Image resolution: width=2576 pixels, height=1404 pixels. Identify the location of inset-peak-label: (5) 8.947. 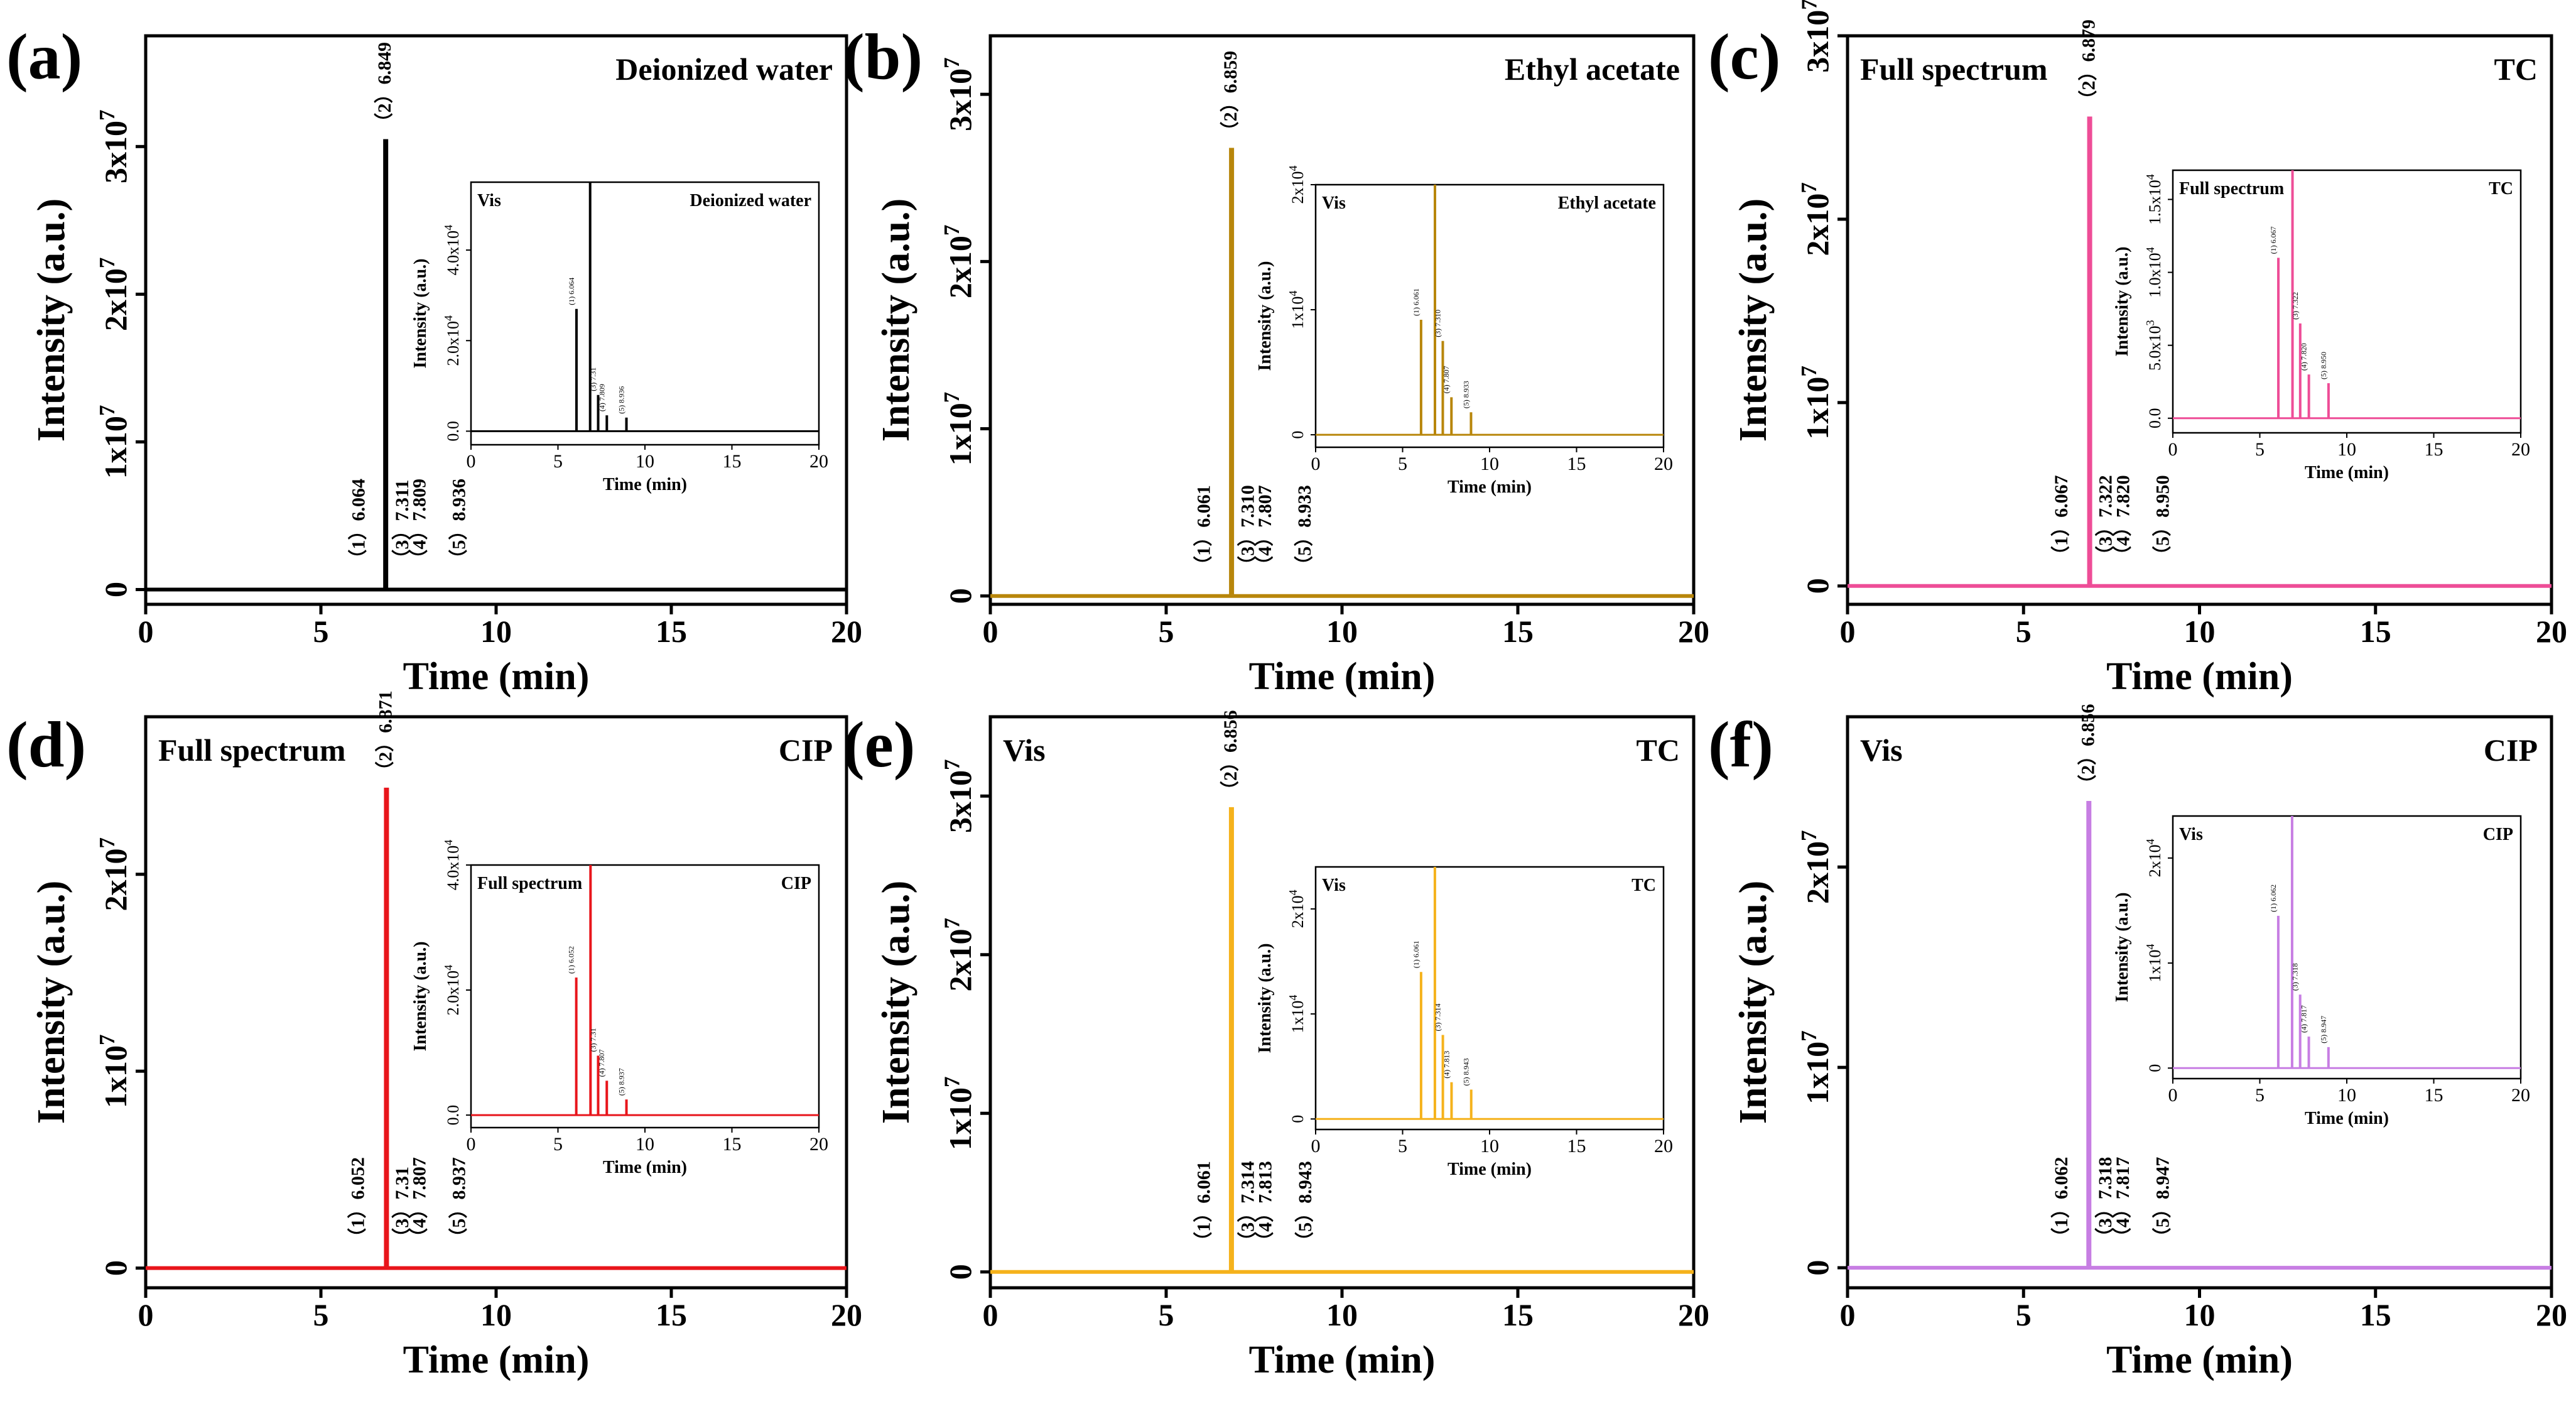
(2323, 1029).